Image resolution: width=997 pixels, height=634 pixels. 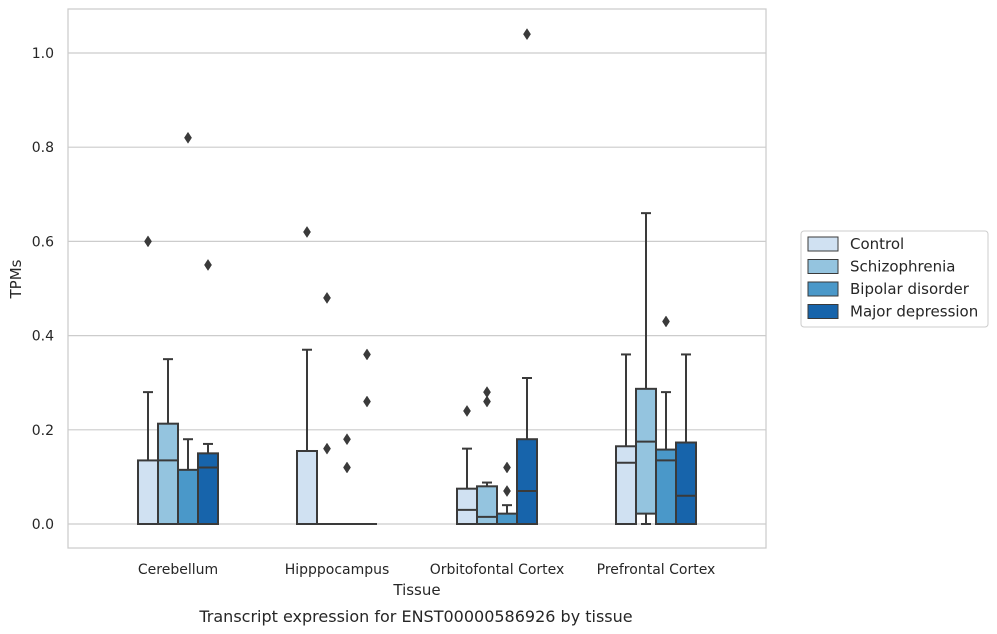 I want to click on x-axis-label: Tissue, so click(x=416, y=590).